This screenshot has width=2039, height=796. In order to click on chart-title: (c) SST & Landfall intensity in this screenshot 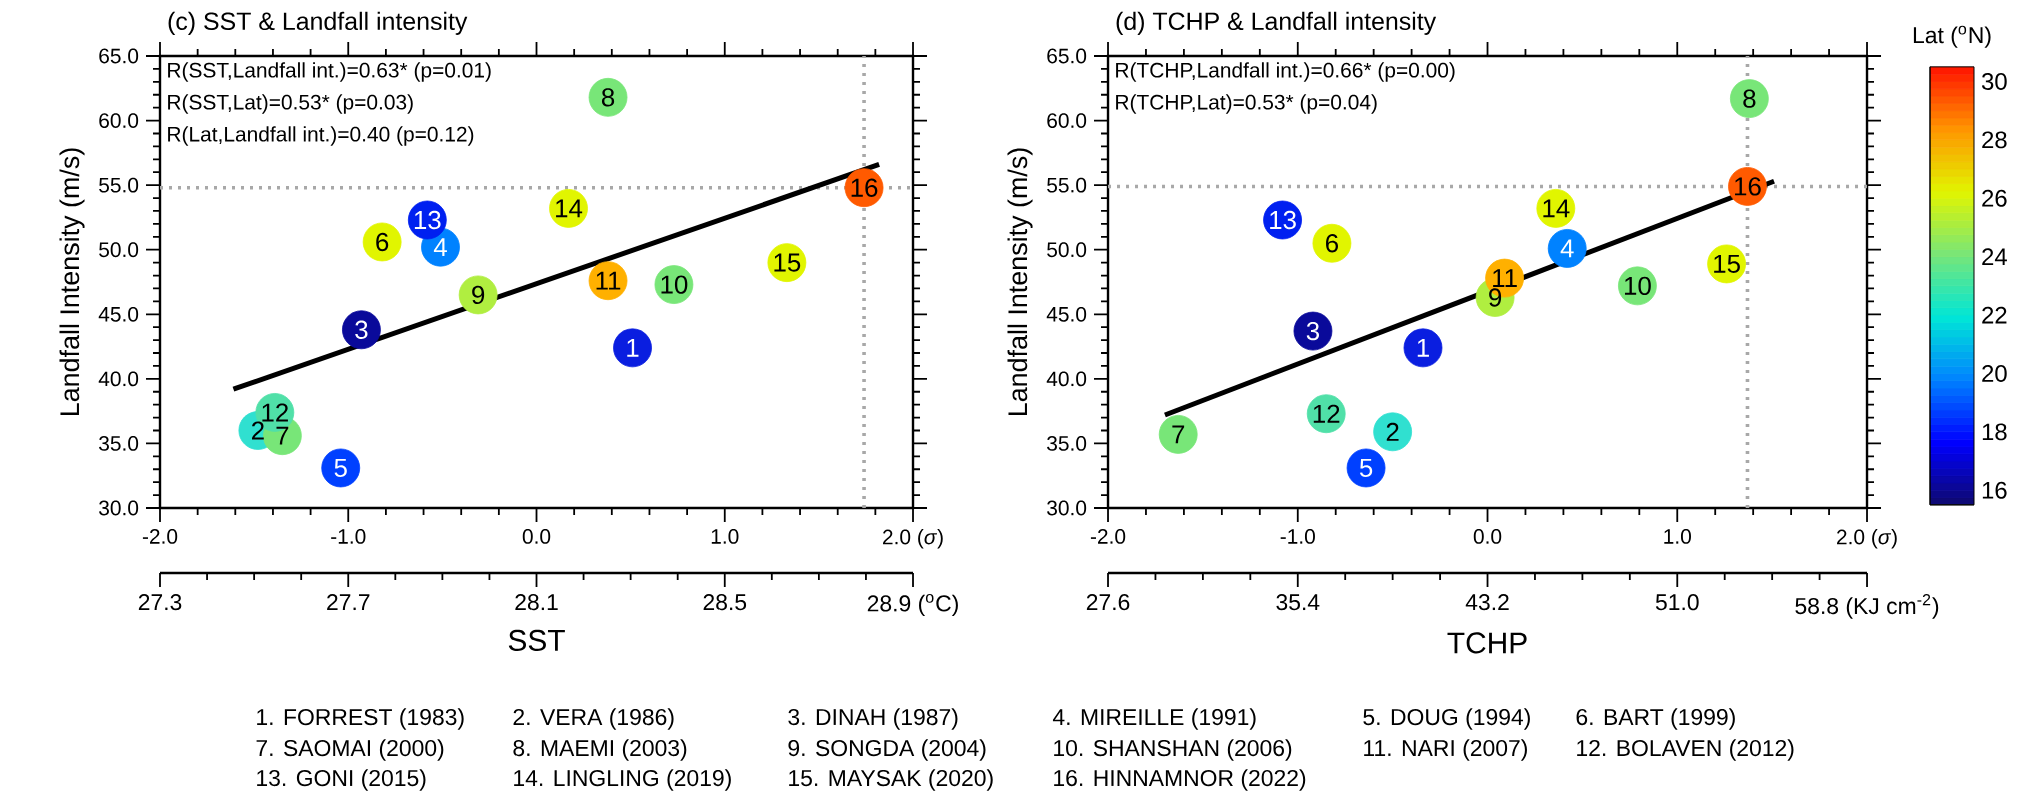, I will do `click(318, 23)`.